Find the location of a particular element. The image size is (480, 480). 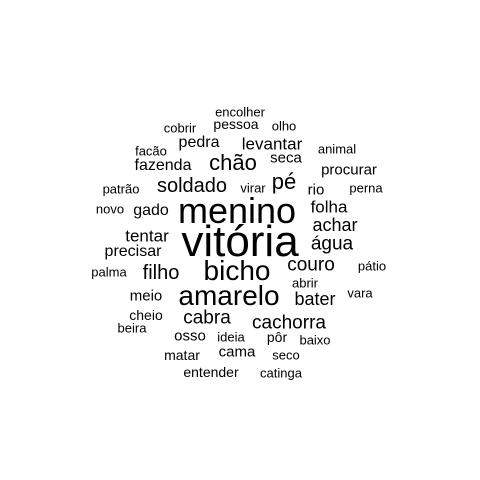

word-entender: entender is located at coordinates (211, 372).